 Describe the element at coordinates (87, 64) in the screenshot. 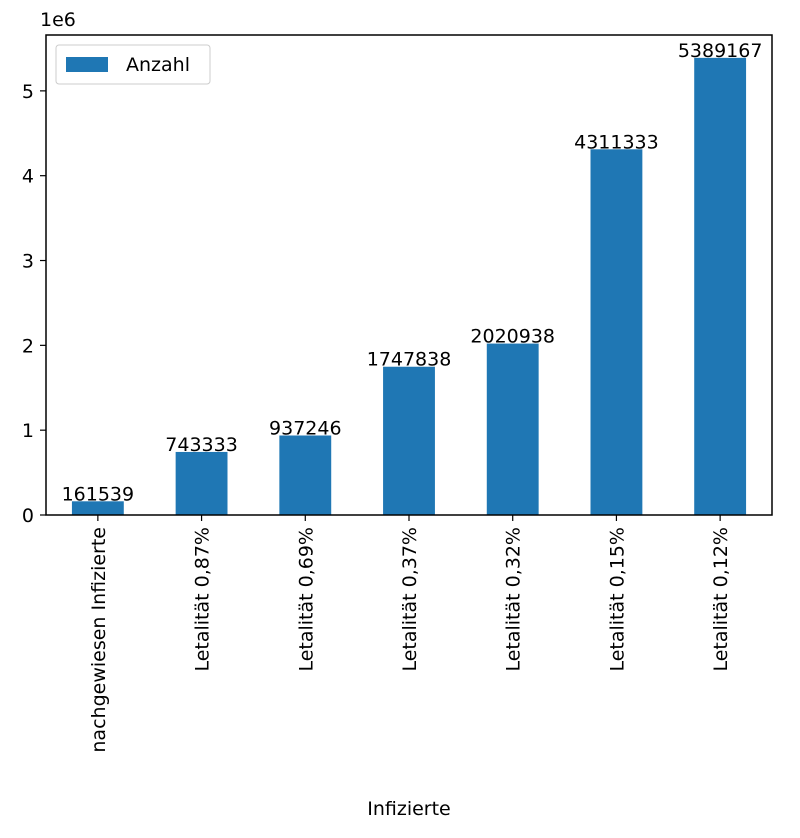

I see `legend-swatch` at that location.